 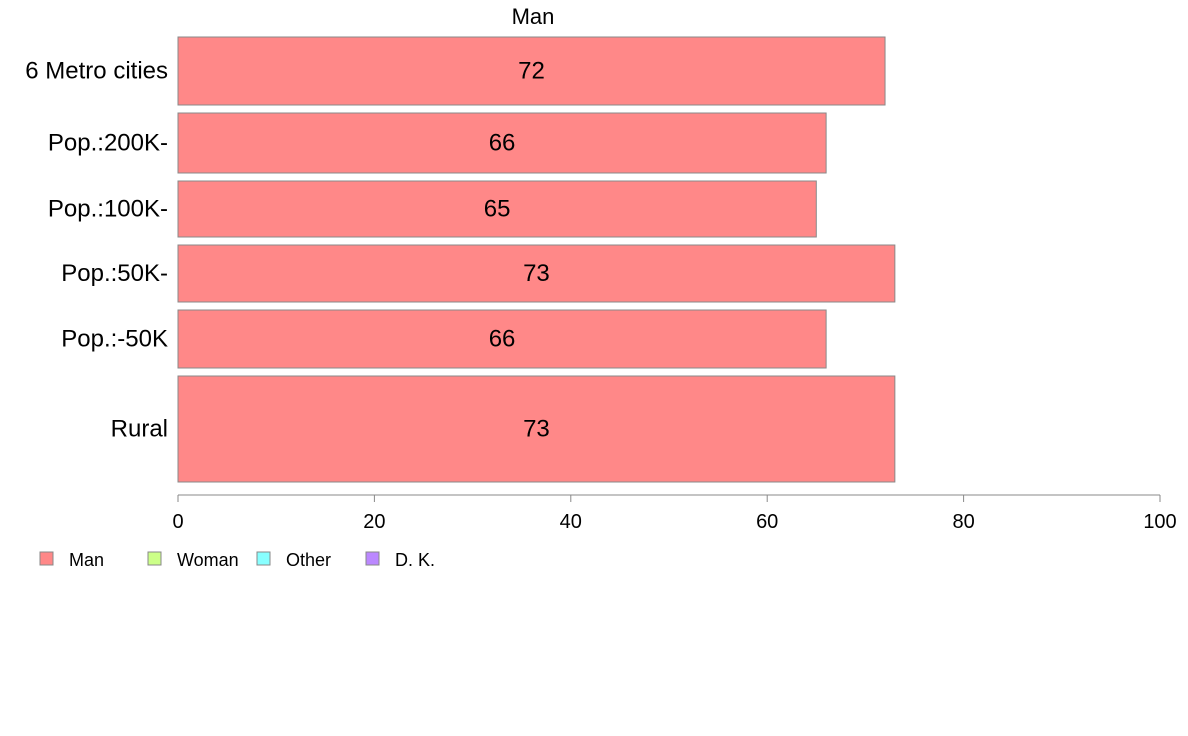 I want to click on category-label: 6 Metro cities, so click(x=96, y=71).